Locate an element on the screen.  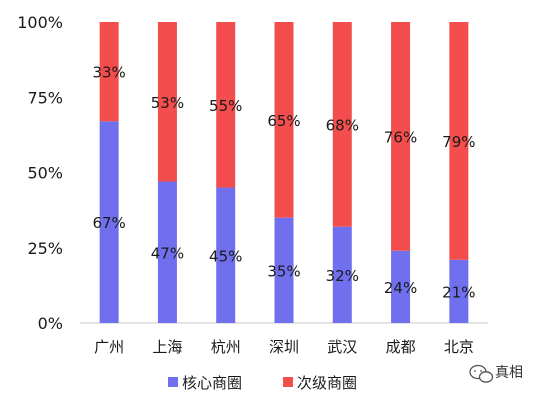
x-tick-label: 深圳 is located at coordinates (284, 347).